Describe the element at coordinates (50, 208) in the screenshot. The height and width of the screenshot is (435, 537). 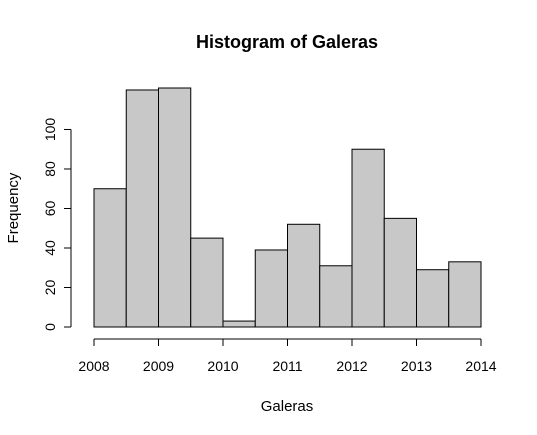
I see `y-tick-label: 60` at that location.